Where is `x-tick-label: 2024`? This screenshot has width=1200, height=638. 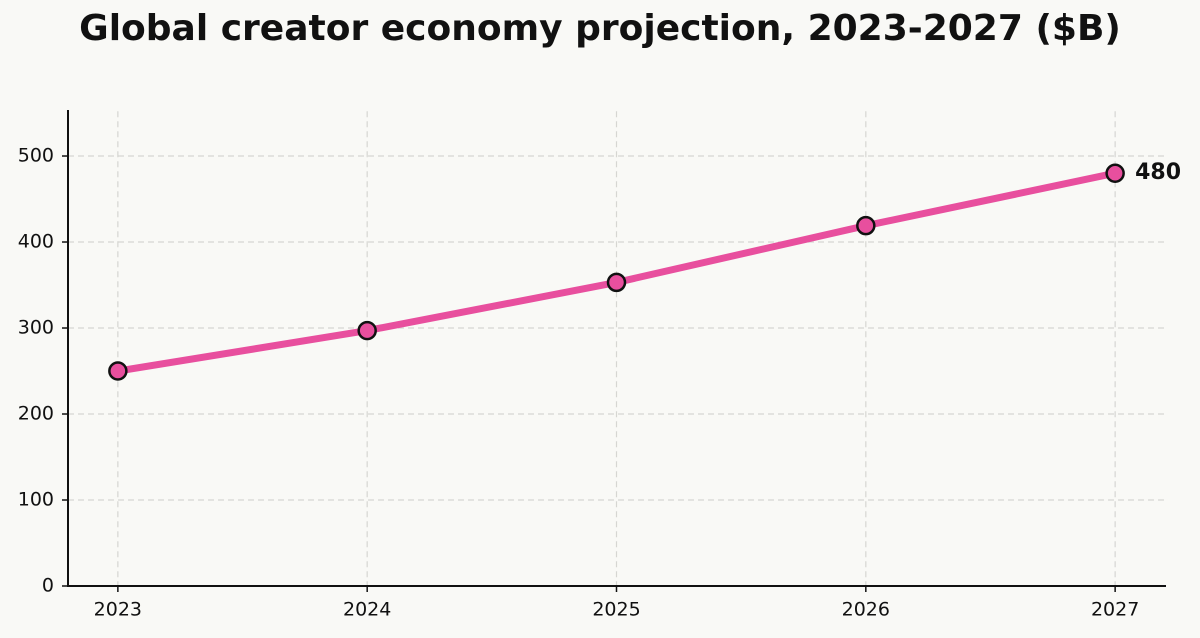
x-tick-label: 2024 is located at coordinates (367, 610).